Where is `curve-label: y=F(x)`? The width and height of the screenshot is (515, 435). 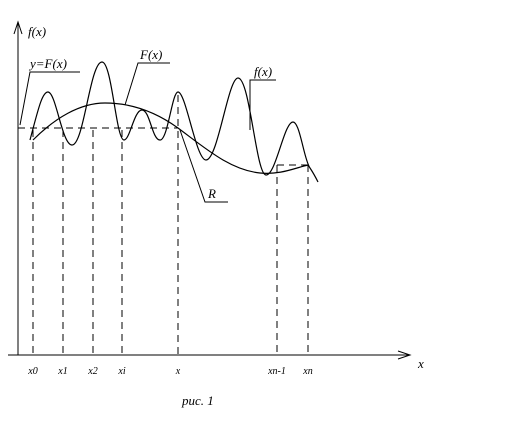
curve-label: y=F(x) is located at coordinates (47, 63).